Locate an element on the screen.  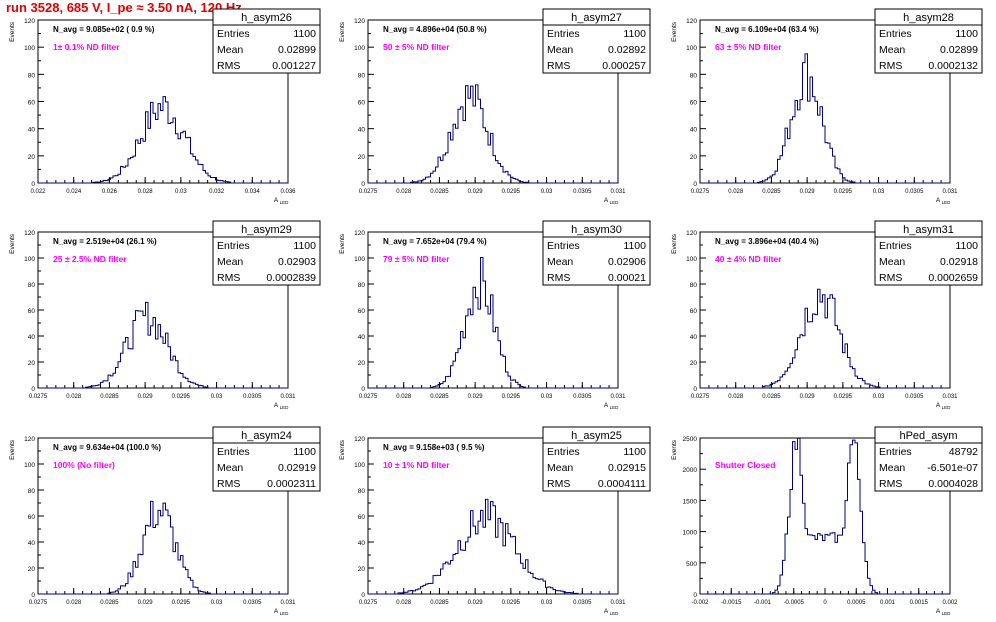
stat-value: 0.0002311 is located at coordinates (291, 484).